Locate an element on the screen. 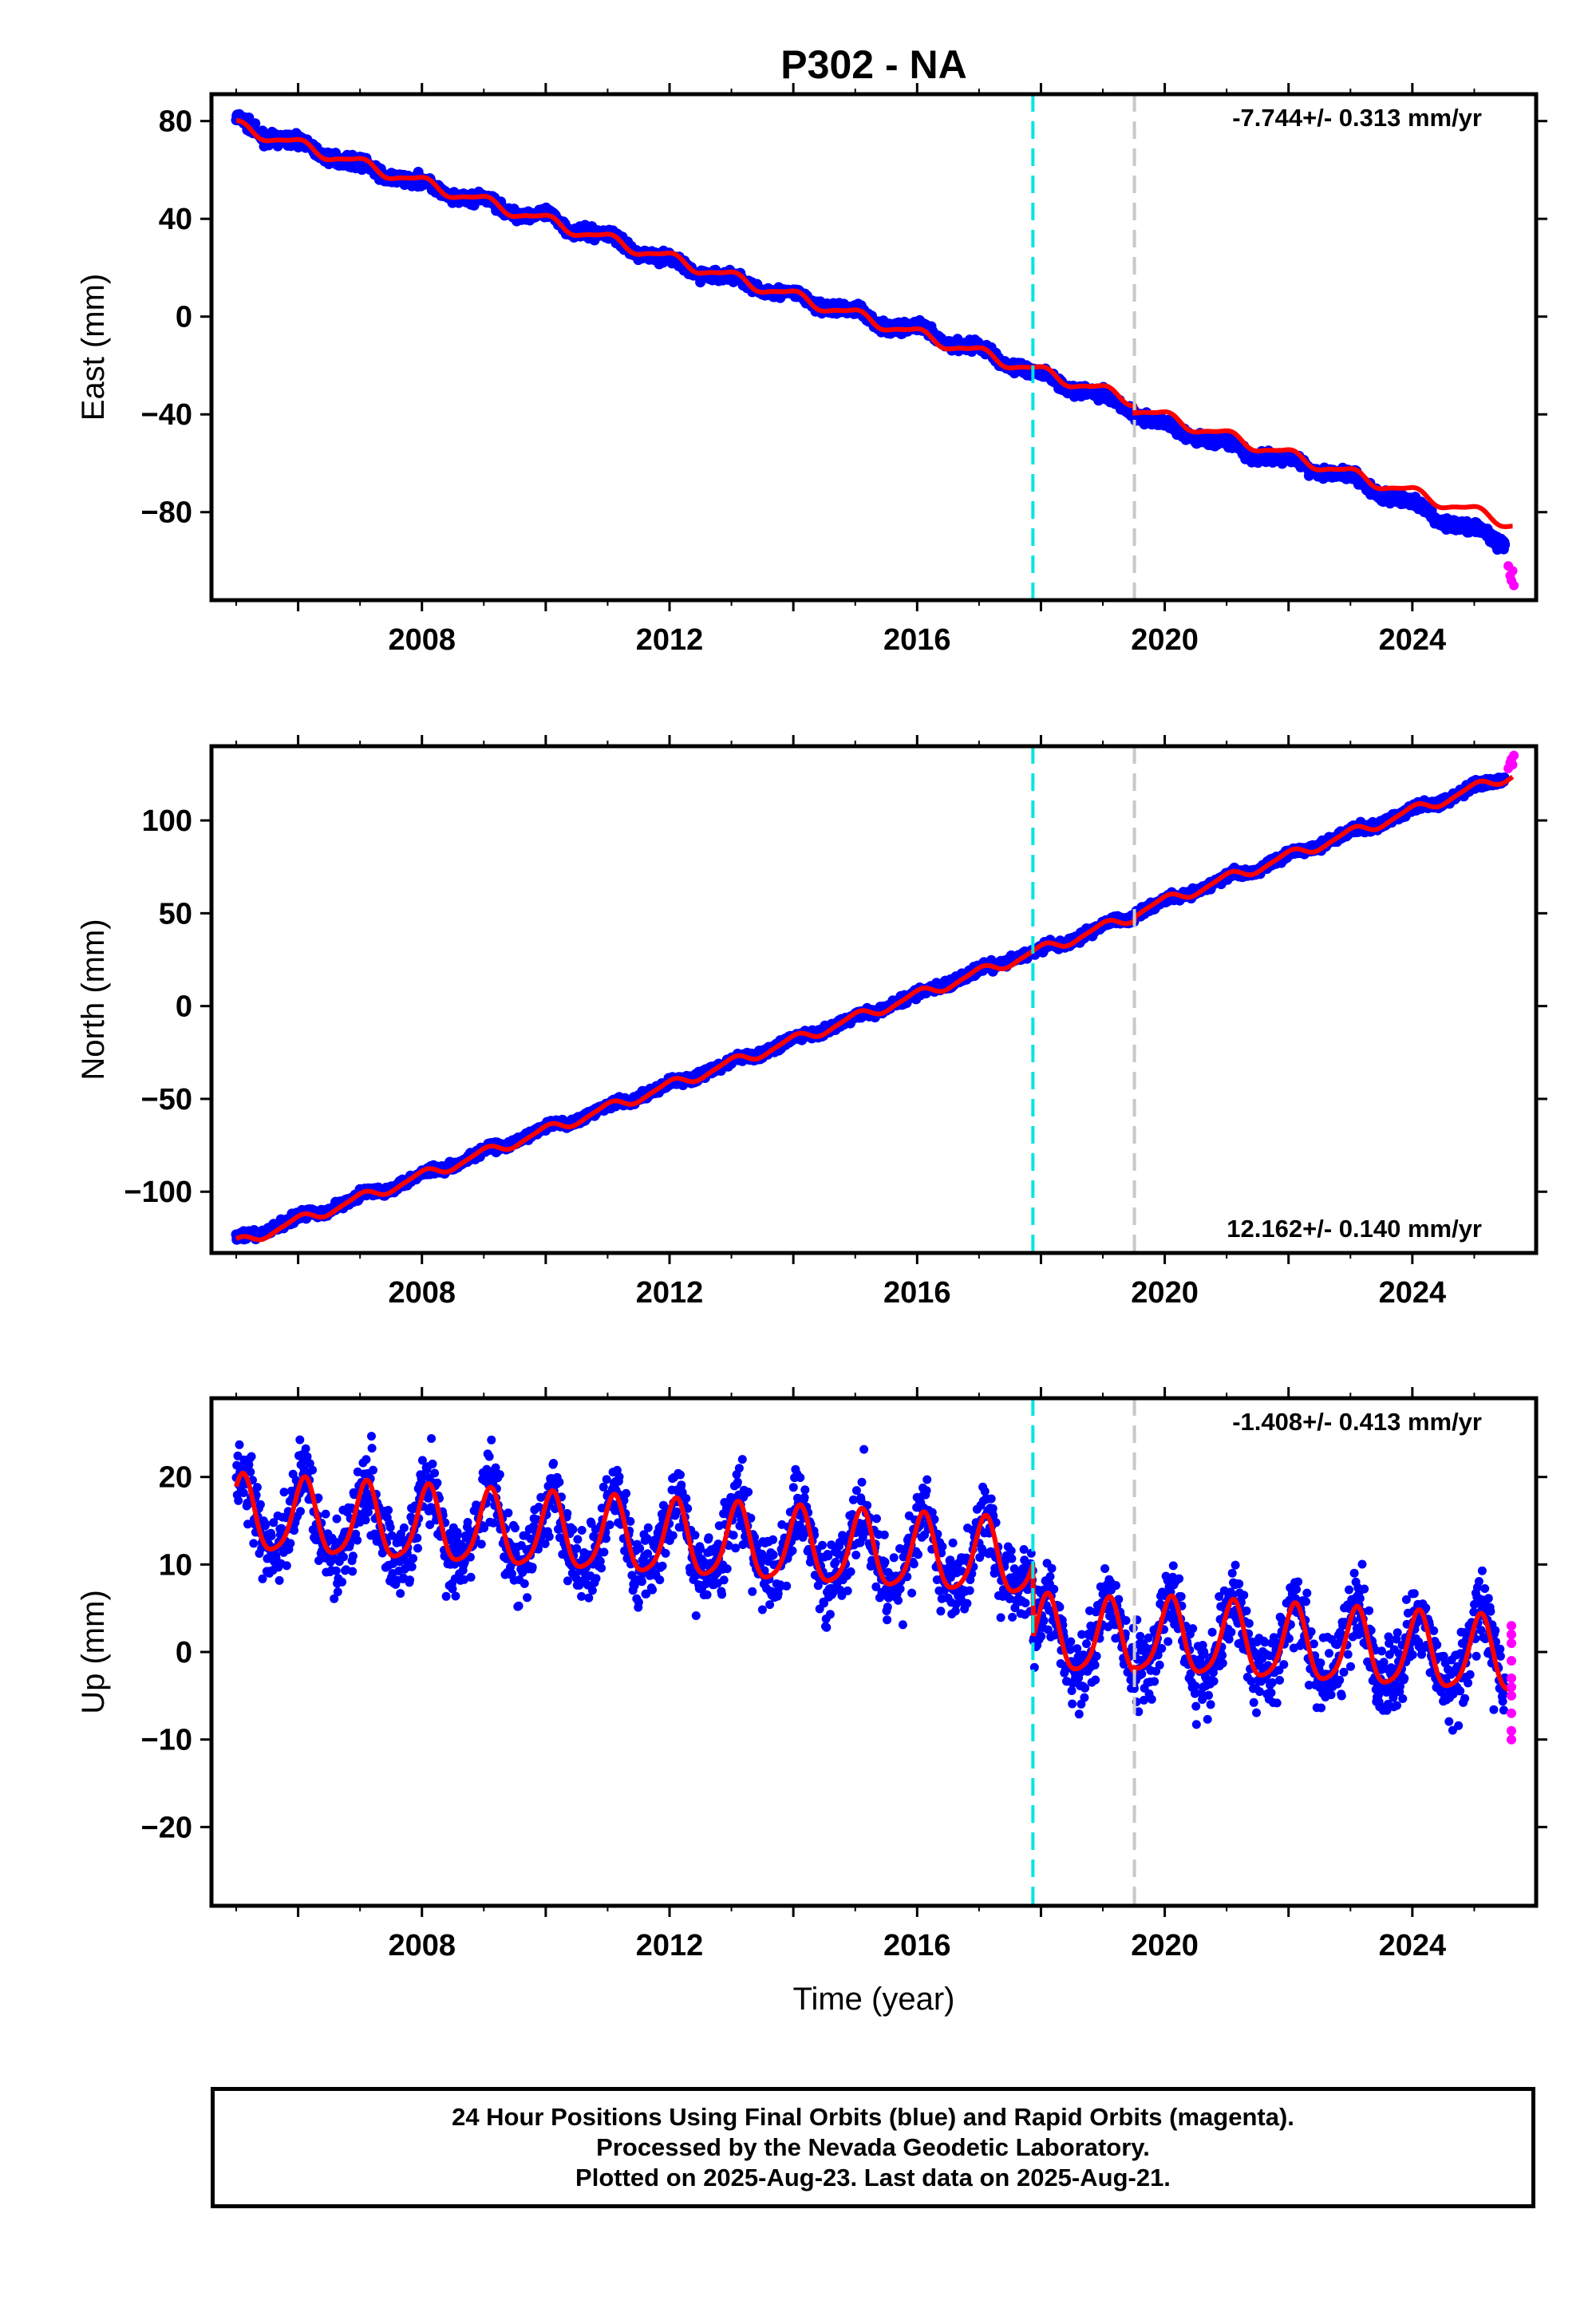 The height and width of the screenshot is (2316, 1596). y-tick-label: 40 is located at coordinates (175, 219).